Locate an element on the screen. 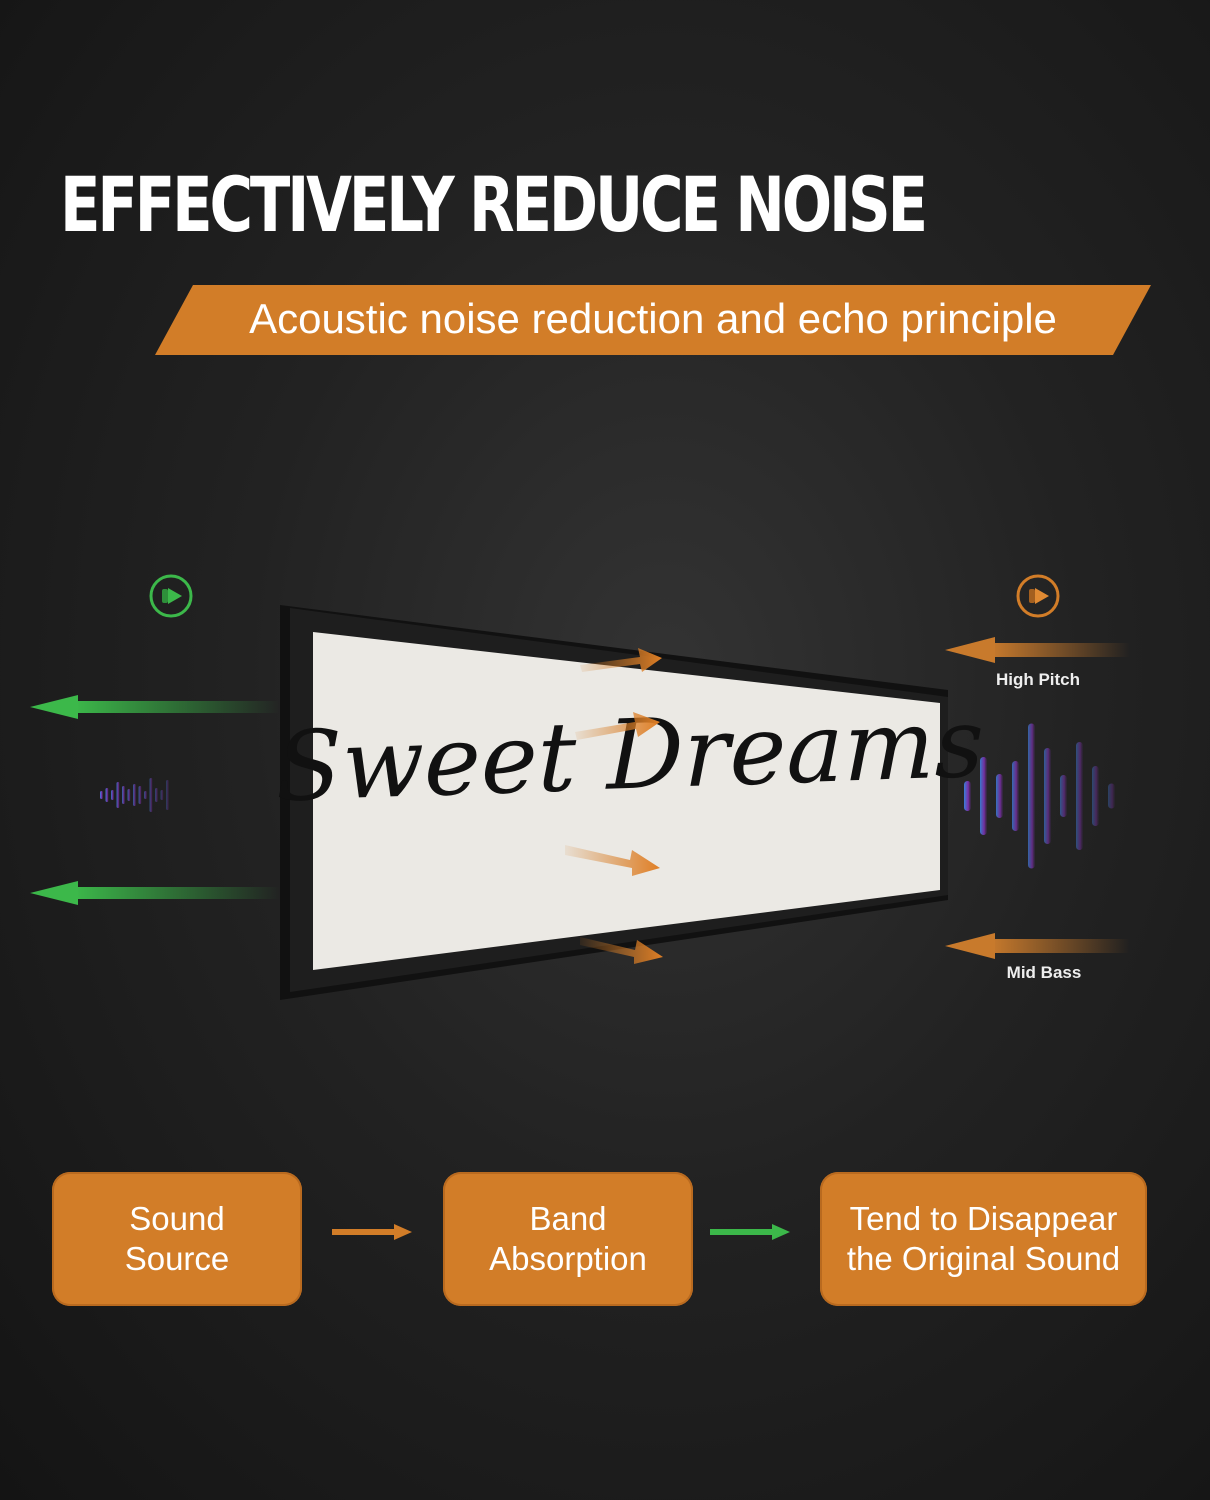  flow-arrow-orange is located at coordinates (372, 1232).